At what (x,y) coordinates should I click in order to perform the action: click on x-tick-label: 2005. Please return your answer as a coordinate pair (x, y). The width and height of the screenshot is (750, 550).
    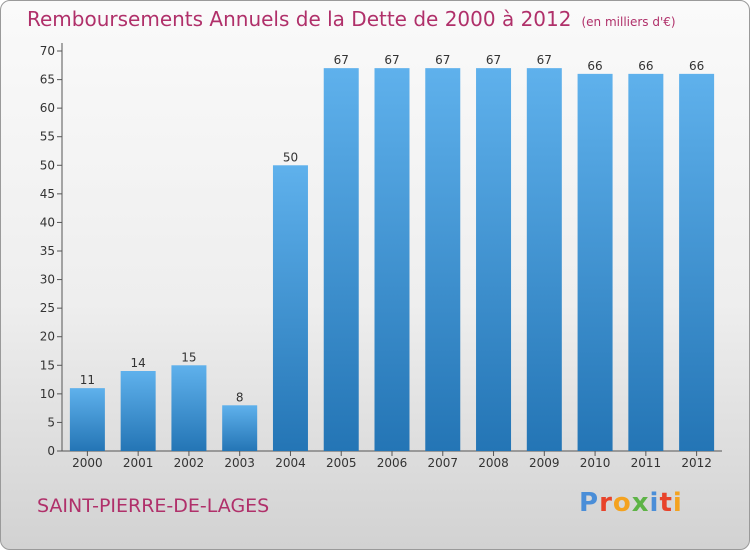
    Looking at the image, I should click on (341, 463).